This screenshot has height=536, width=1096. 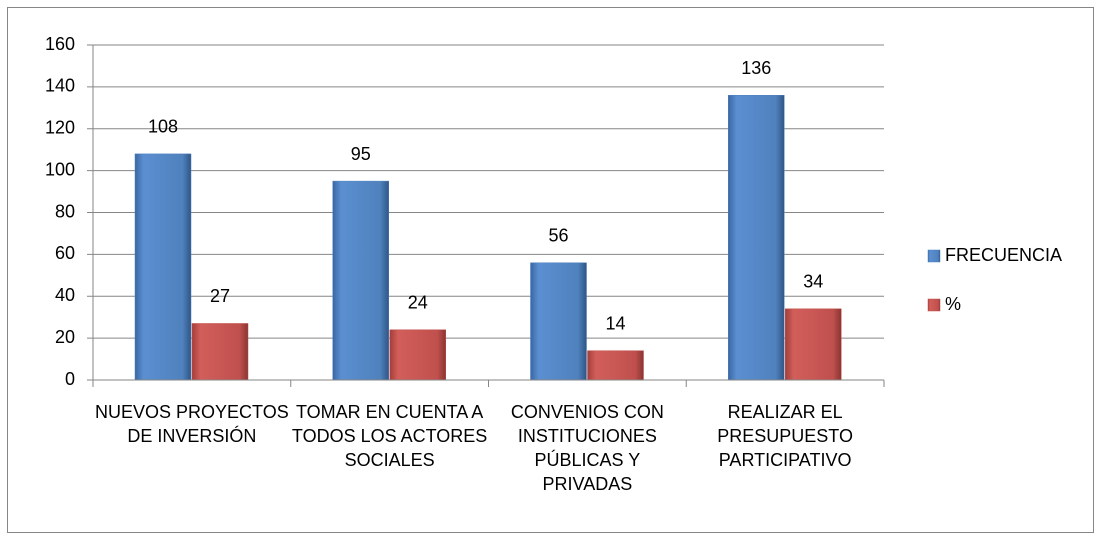 I want to click on data-label: 27, so click(x=220, y=296).